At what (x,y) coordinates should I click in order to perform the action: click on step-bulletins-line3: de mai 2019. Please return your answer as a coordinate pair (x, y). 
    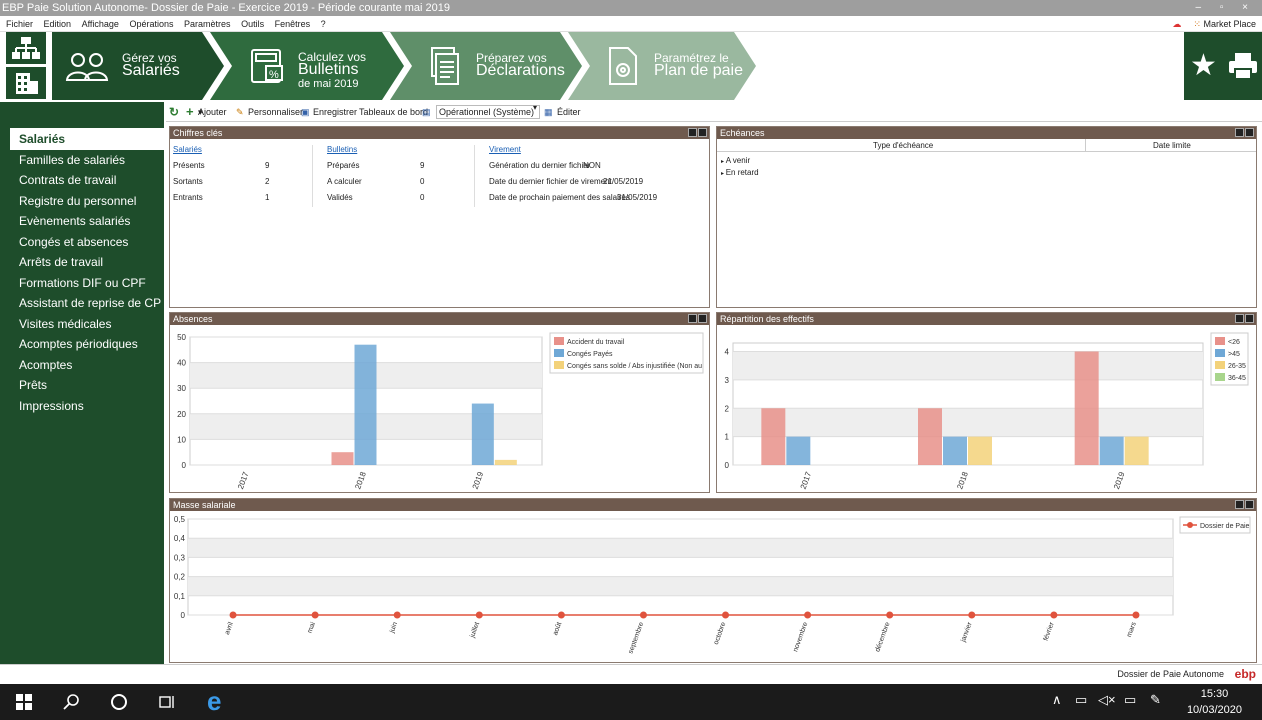
    Looking at the image, I should click on (328, 84).